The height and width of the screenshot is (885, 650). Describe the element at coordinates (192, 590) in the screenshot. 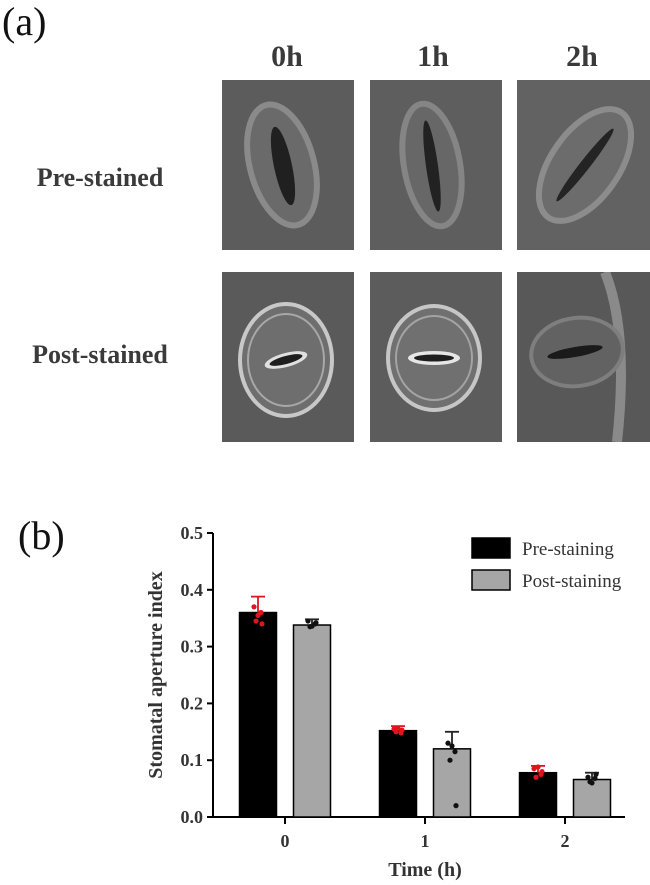

I see `y-tick-label: 0.4` at that location.